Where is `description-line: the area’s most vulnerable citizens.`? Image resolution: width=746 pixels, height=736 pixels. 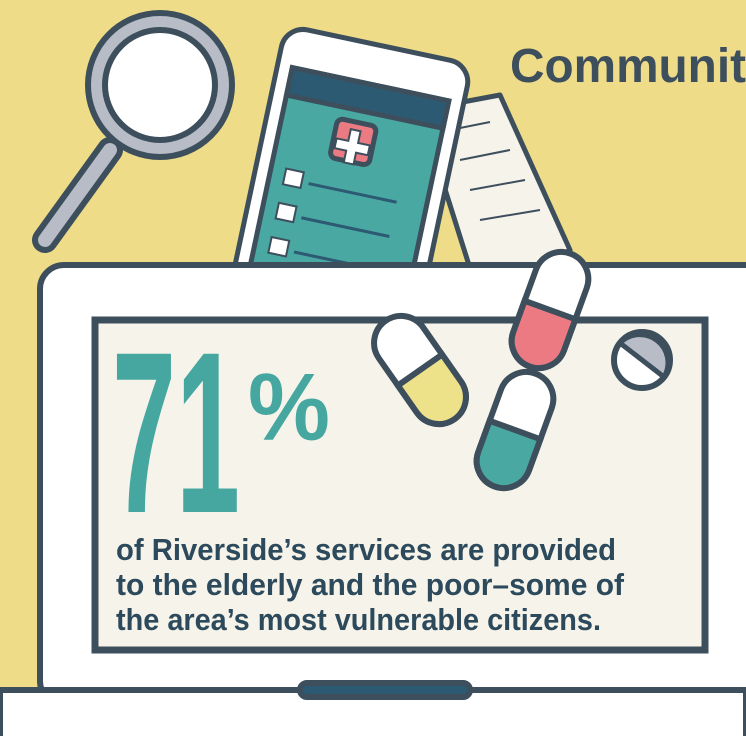
description-line: the area’s most vulnerable citizens. is located at coordinates (358, 619).